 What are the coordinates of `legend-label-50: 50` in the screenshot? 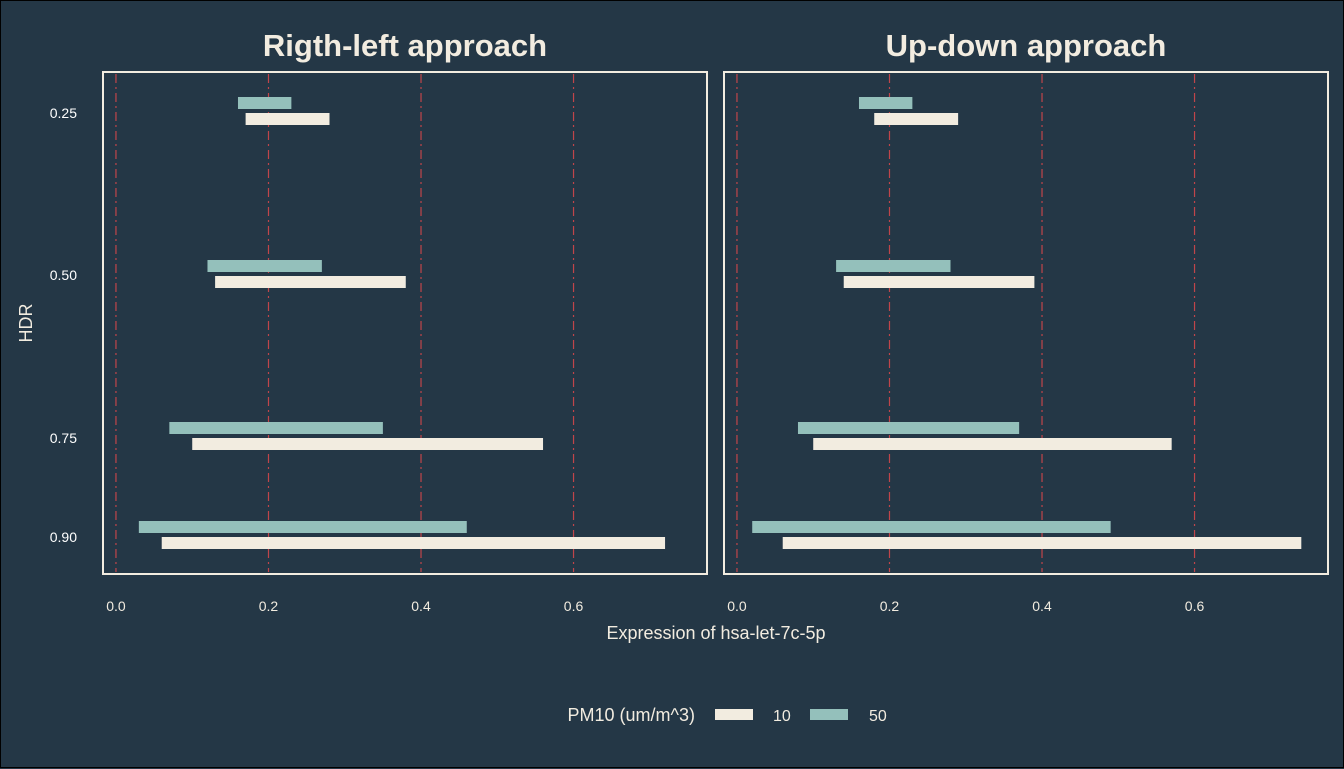 It's located at (878, 716).